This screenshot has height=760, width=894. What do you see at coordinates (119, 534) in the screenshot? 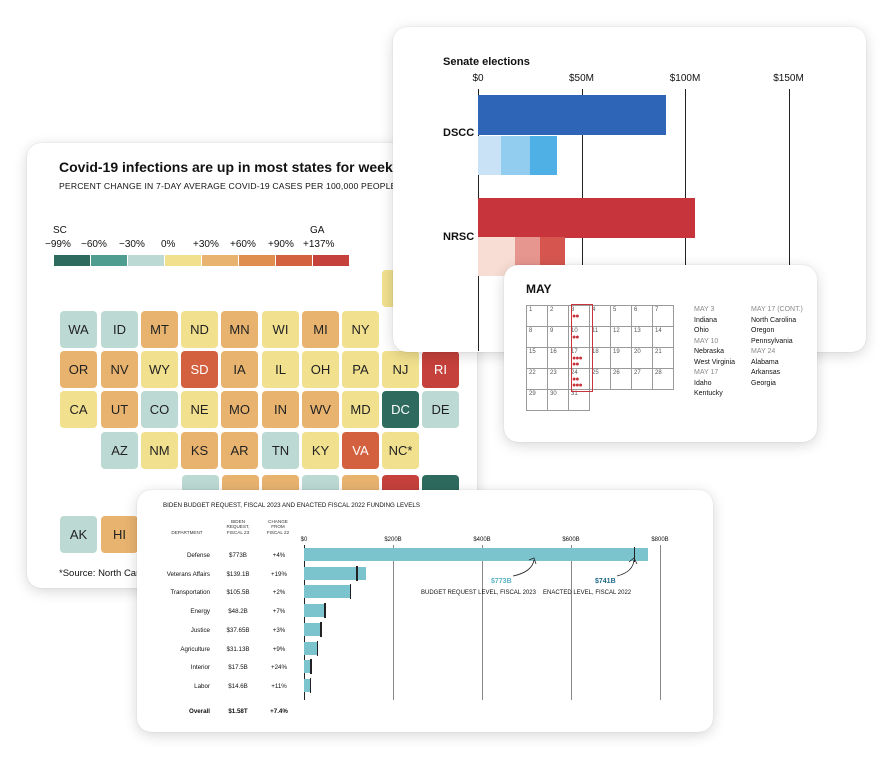
I see `state-tile: HI` at bounding box center [119, 534].